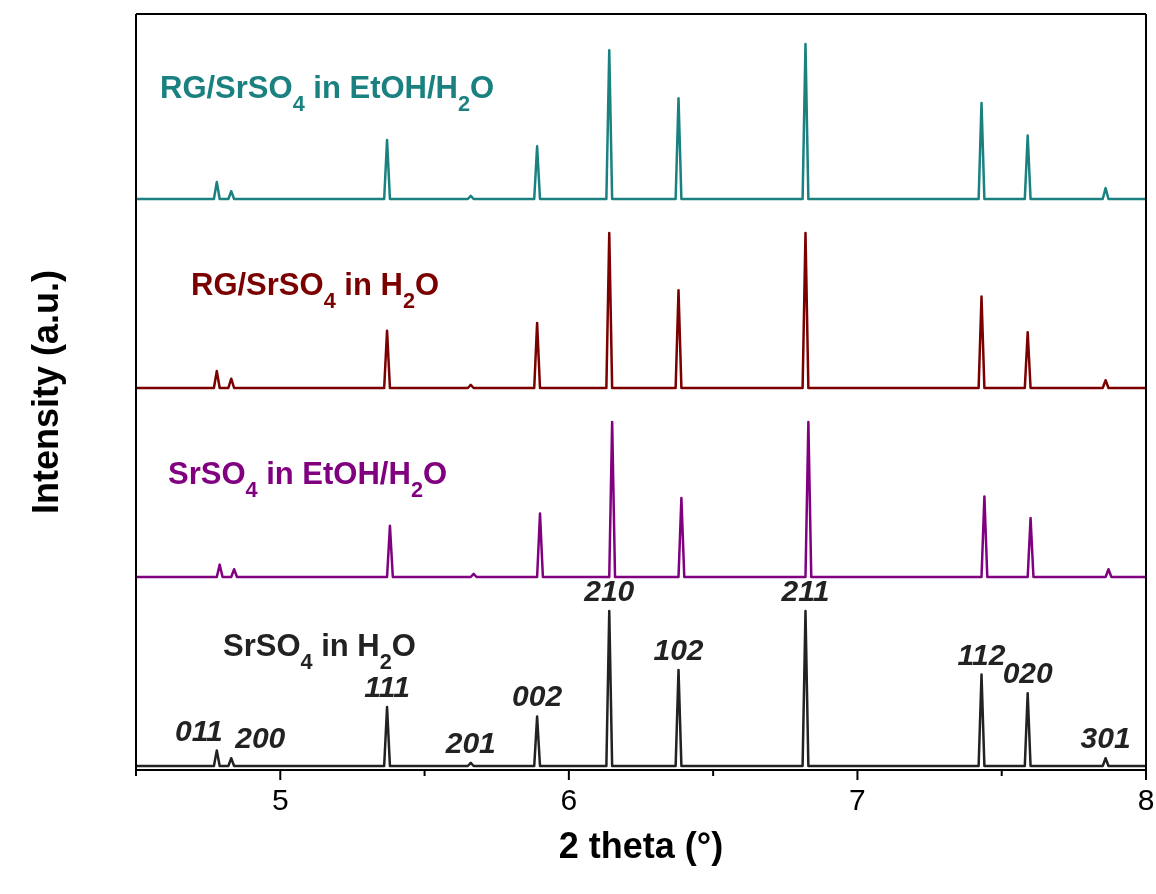 This screenshot has height=894, width=1156. Describe the element at coordinates (1105, 738) in the screenshot. I see `annotation: 301` at that location.